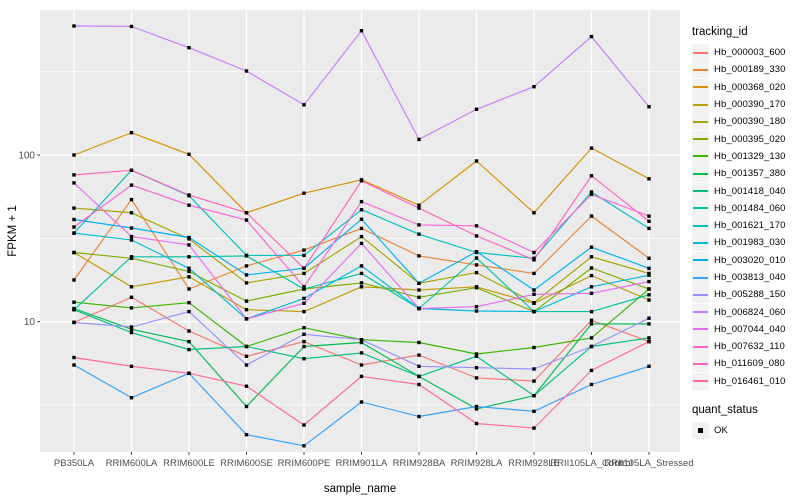  I want to click on legend-title-tracking-id: tracking_id, so click(720, 32).